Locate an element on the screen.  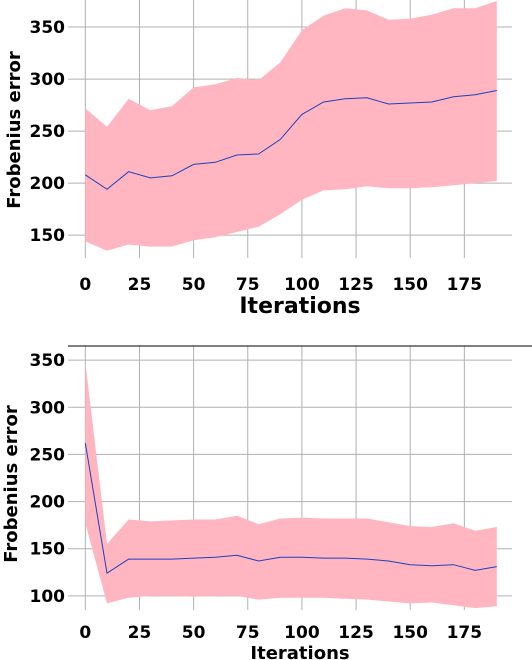
chart1-x-tick-label: 125 is located at coordinates (356, 285).